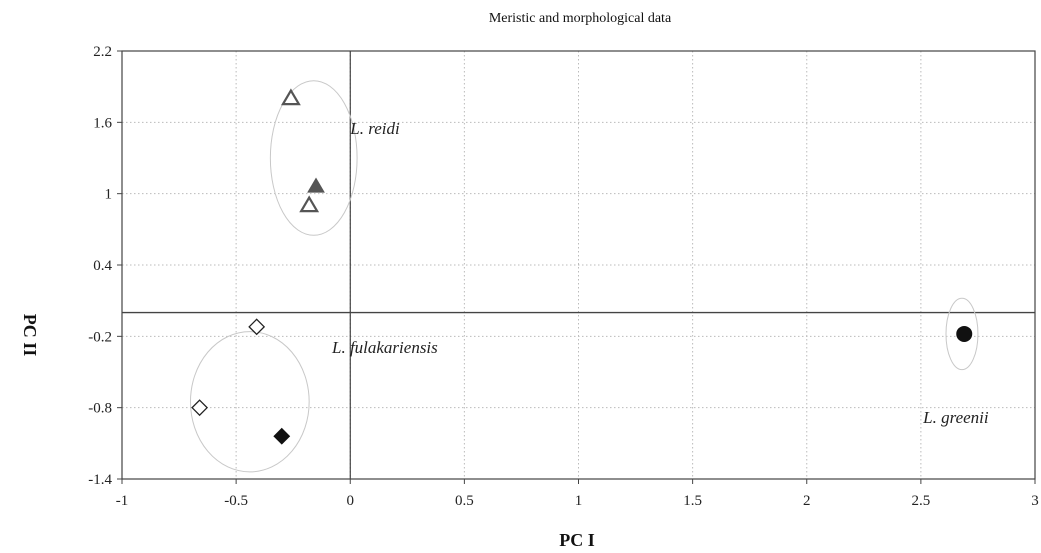 The width and height of the screenshot is (1041, 553). What do you see at coordinates (577, 540) in the screenshot?
I see `x-axis-label: PC I` at bounding box center [577, 540].